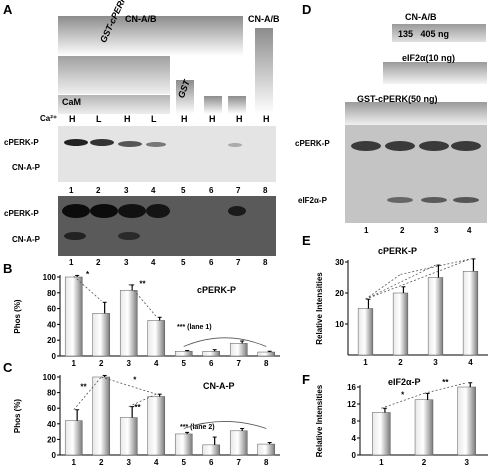 The width and height of the screenshot is (500, 473). I want to click on panel-c-title: CN-A-P, so click(219, 386).